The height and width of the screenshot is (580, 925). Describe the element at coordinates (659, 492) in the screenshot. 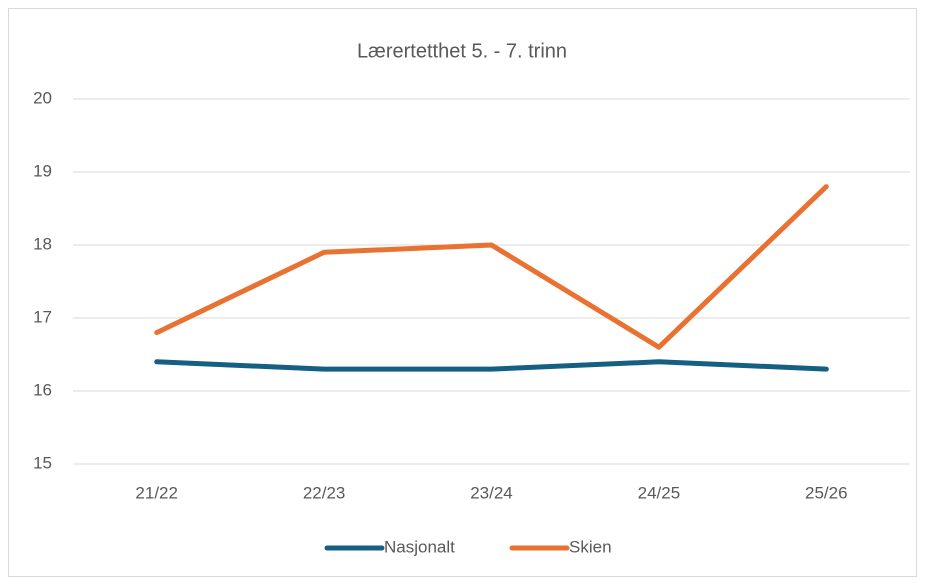

I see `x-tick-label: 24/25` at that location.